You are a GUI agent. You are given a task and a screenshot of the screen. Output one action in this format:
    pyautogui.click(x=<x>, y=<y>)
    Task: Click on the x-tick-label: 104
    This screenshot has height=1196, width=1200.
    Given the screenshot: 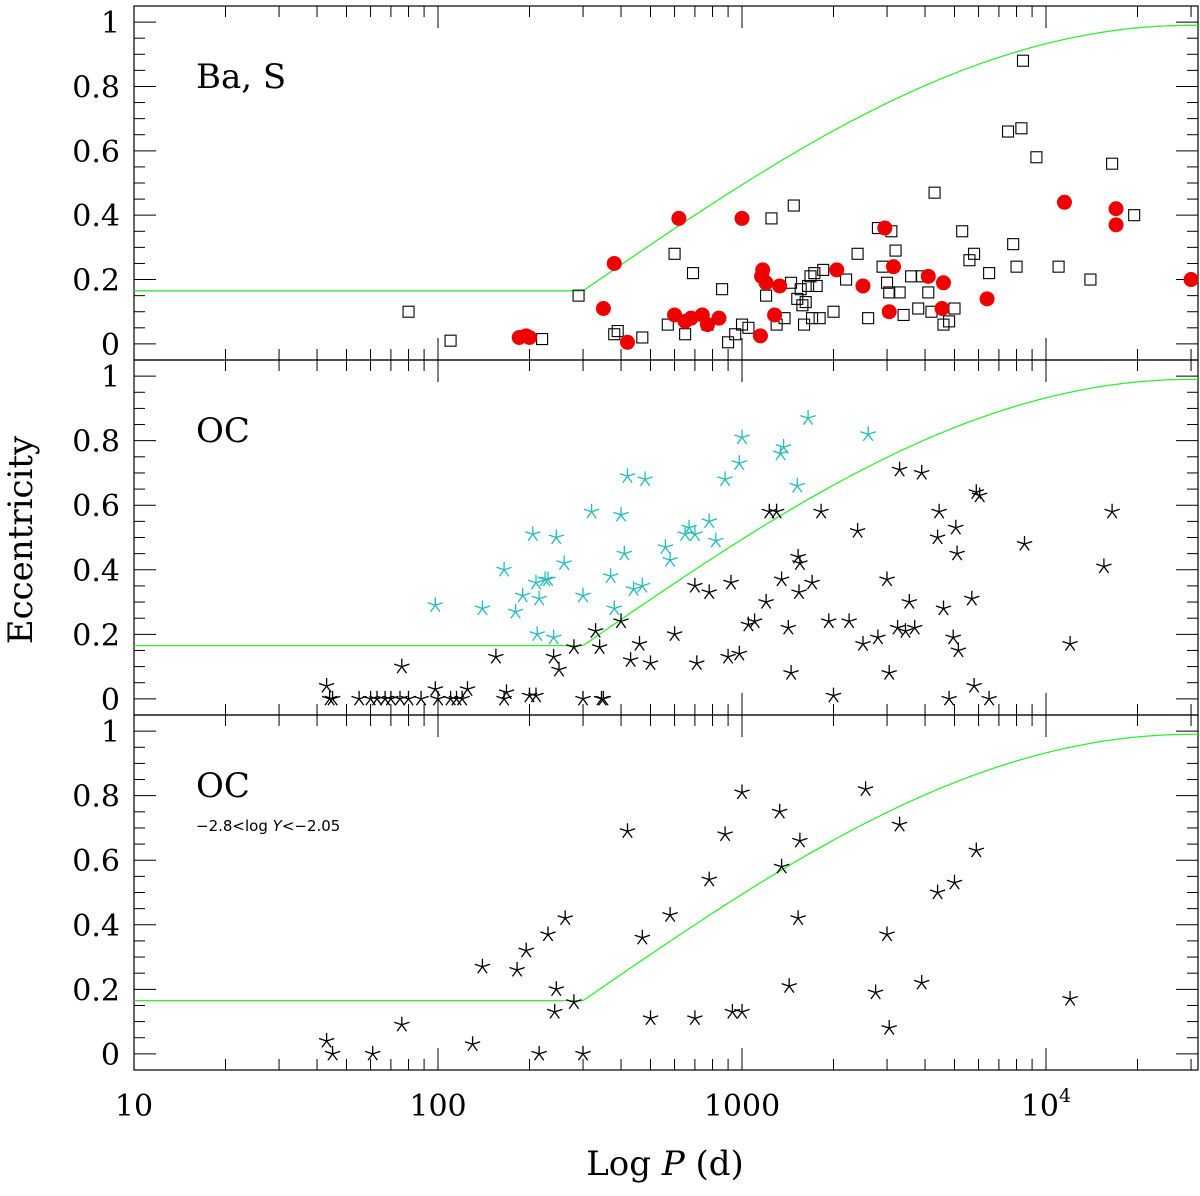 What is the action you would take?
    pyautogui.click(x=1046, y=1104)
    